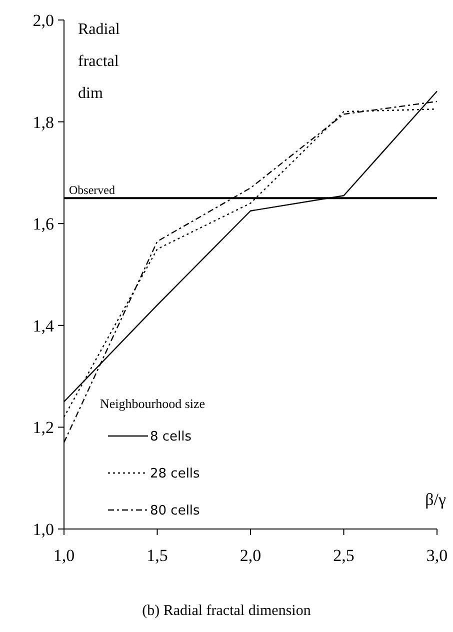  Describe the element at coordinates (251, 555) in the screenshot. I see `x-tick-label: 2,0` at that location.